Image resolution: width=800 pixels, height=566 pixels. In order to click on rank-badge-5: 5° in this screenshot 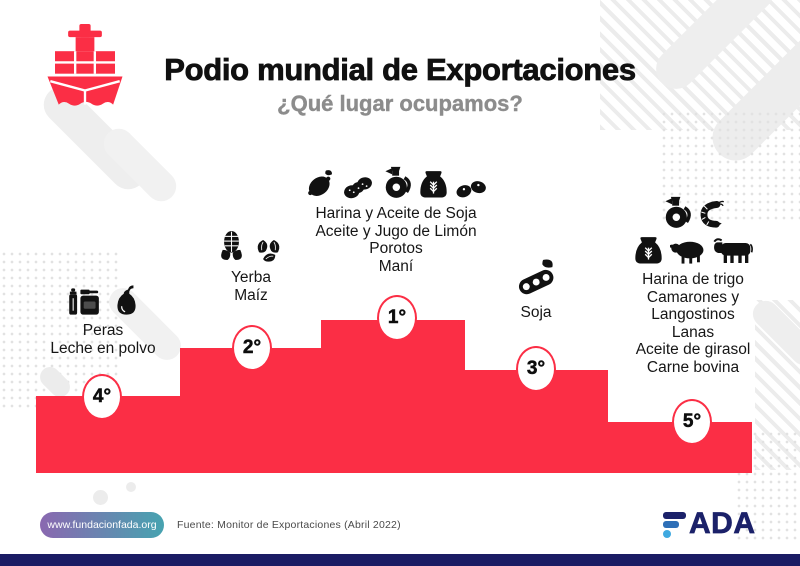, I will do `click(692, 422)`.